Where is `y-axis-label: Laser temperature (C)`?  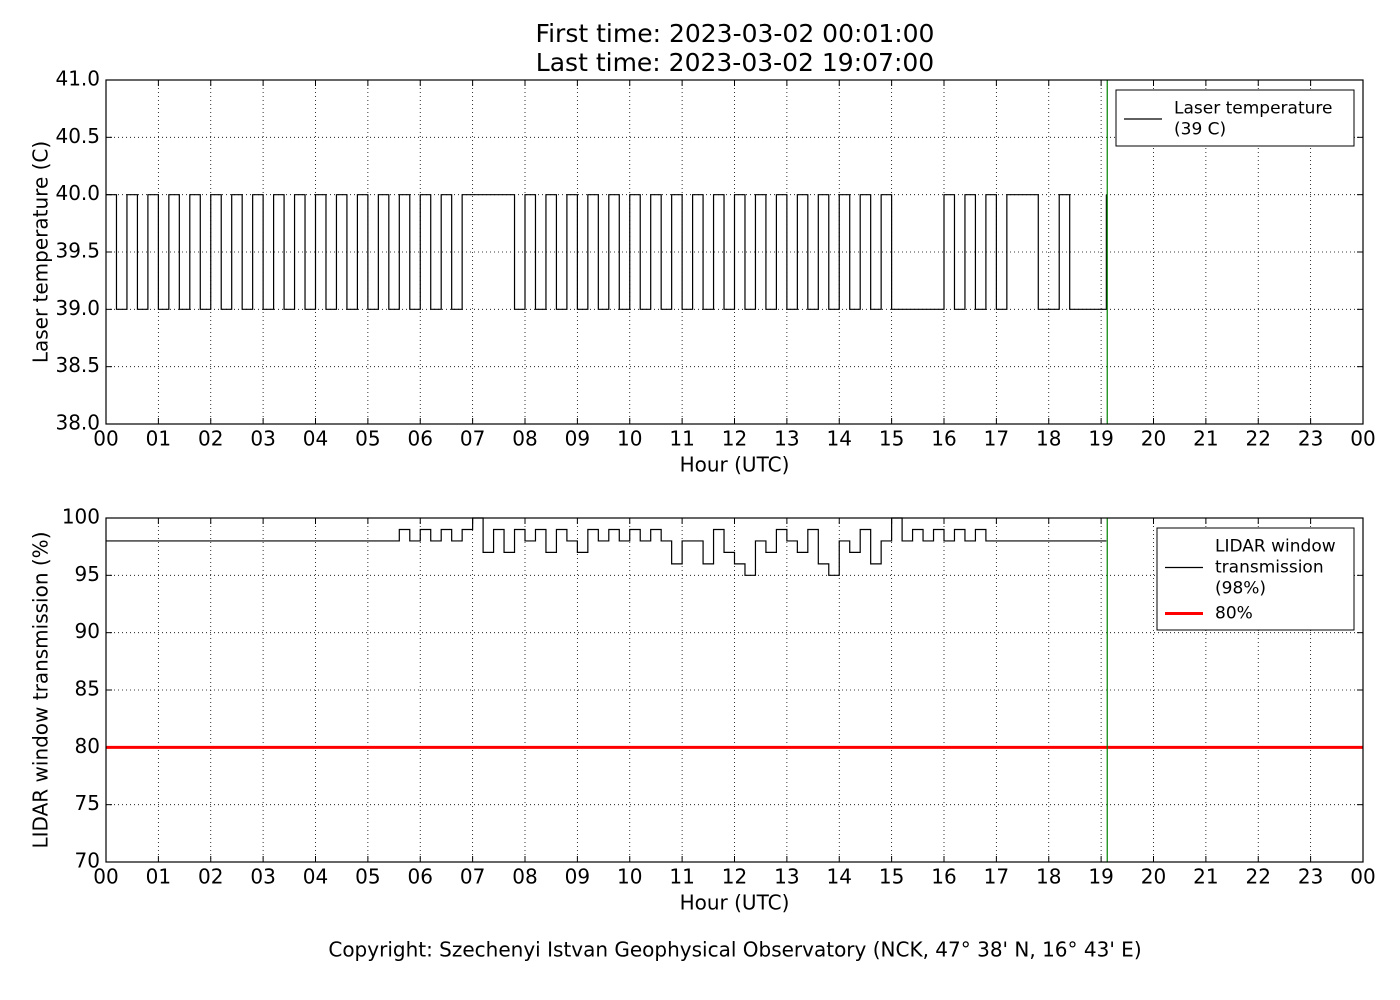 y-axis-label: Laser temperature (C) is located at coordinates (41, 252).